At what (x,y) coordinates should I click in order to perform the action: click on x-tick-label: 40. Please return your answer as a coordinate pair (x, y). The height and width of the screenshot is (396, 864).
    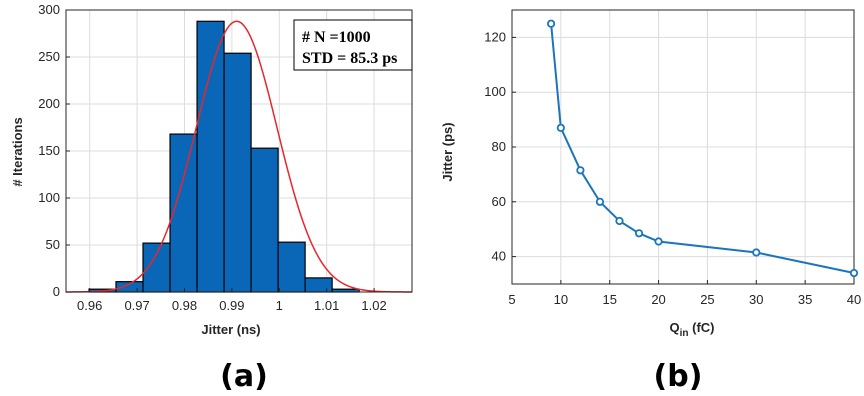
    Looking at the image, I should click on (854, 299).